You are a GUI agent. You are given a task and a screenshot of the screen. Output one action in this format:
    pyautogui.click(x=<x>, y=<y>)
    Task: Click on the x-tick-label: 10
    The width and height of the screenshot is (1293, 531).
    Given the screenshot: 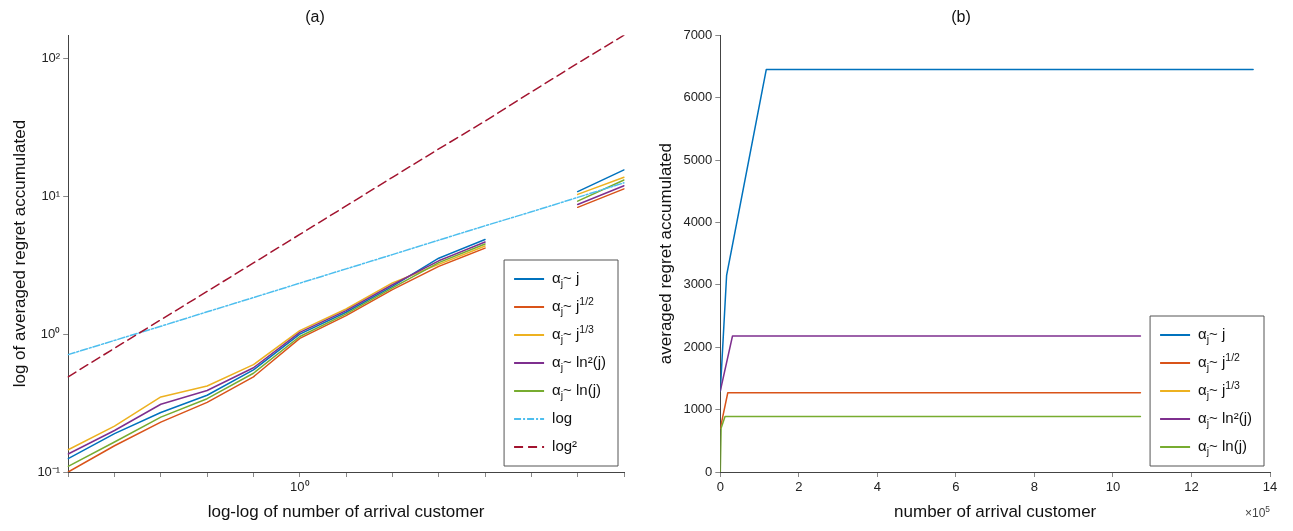 What is the action you would take?
    pyautogui.click(x=1113, y=487)
    